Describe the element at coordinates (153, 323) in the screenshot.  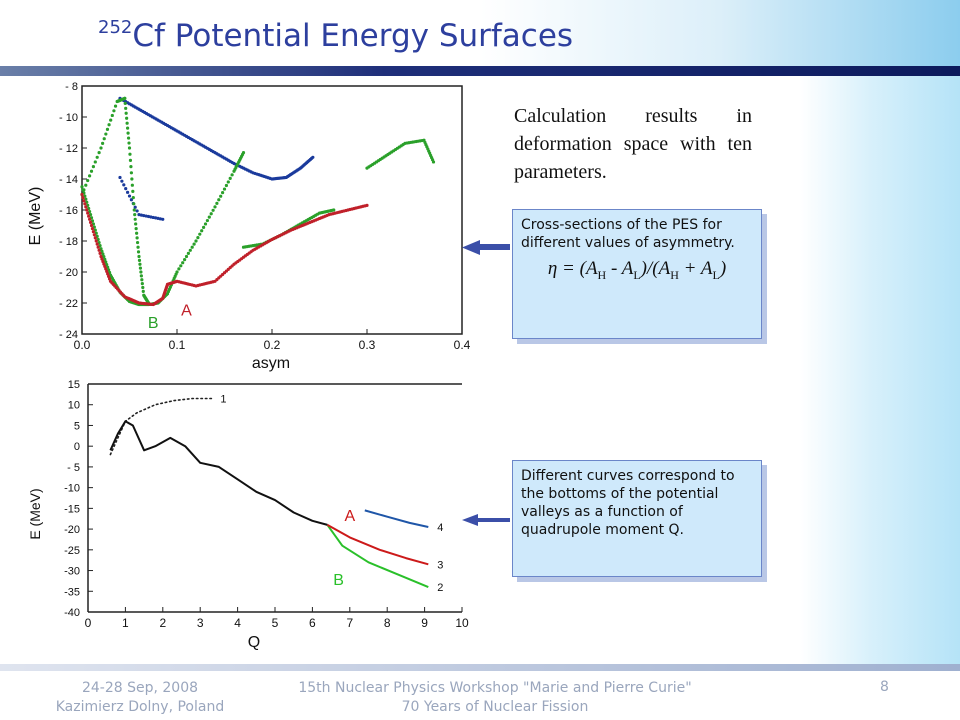
I see `chart1-annotation-b: B` at that location.